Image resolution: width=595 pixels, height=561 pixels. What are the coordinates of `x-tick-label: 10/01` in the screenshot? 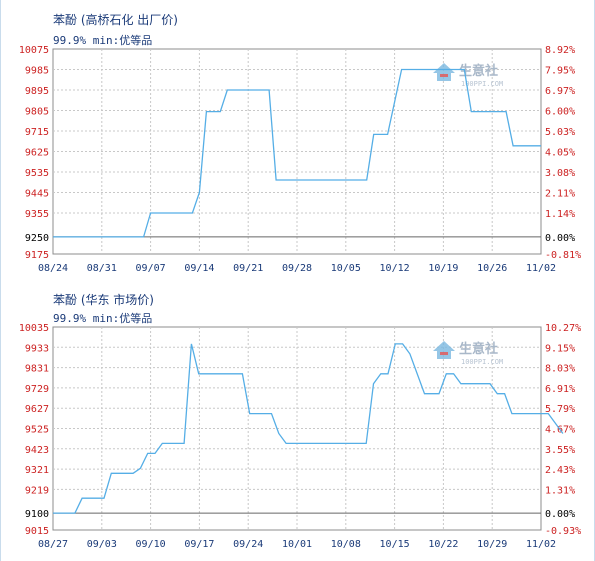 It's located at (297, 544).